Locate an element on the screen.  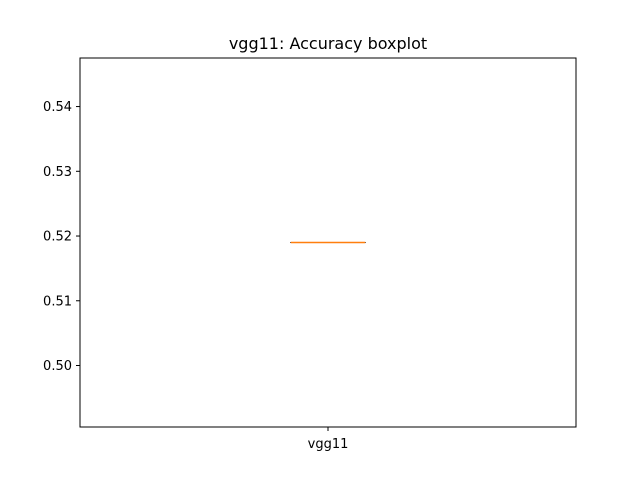
chart-title: vgg11: Accuracy boxplot is located at coordinates (328, 43).